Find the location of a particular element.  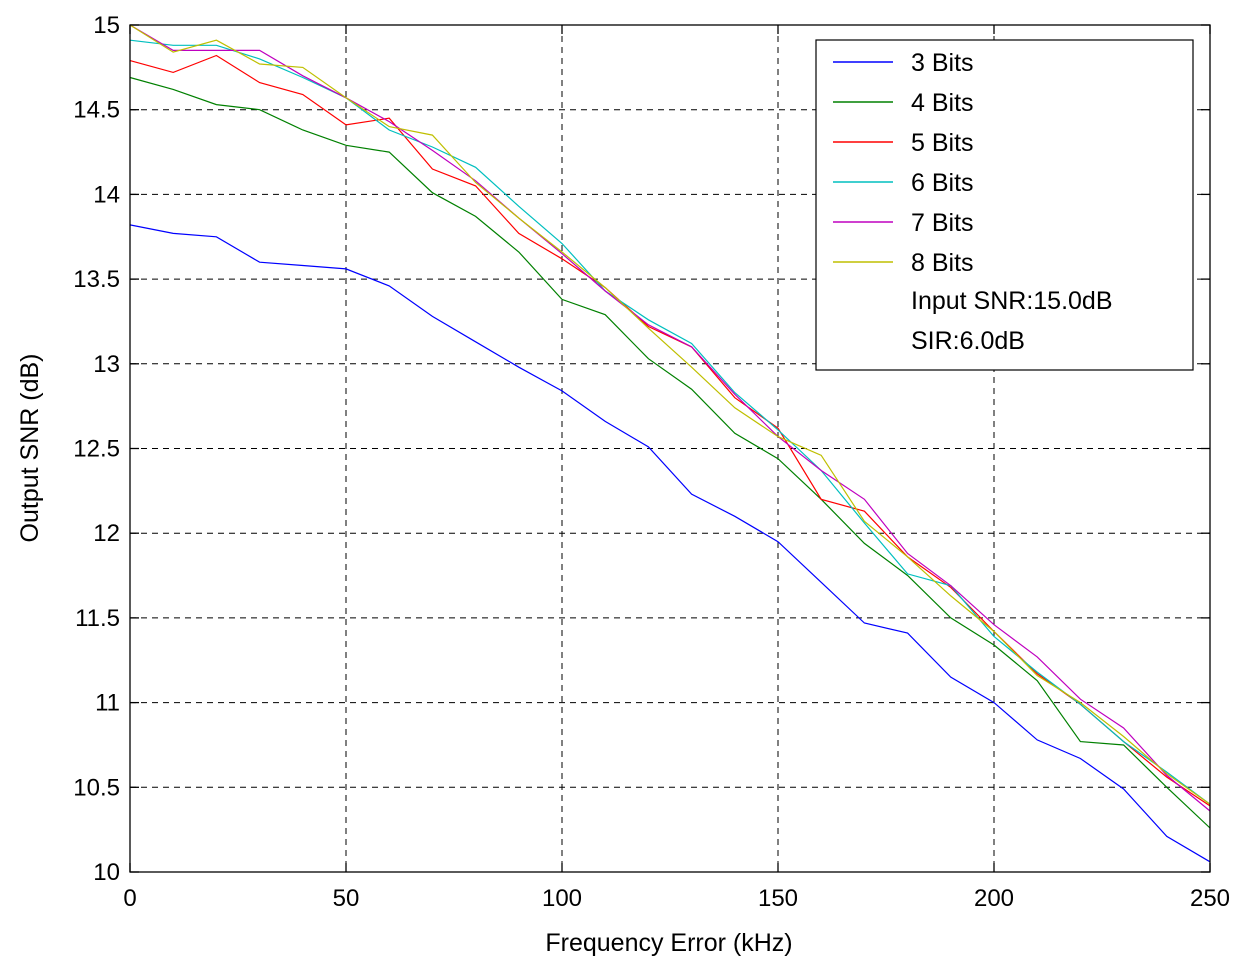

y-tick-label: 10.5 is located at coordinates (96, 787).